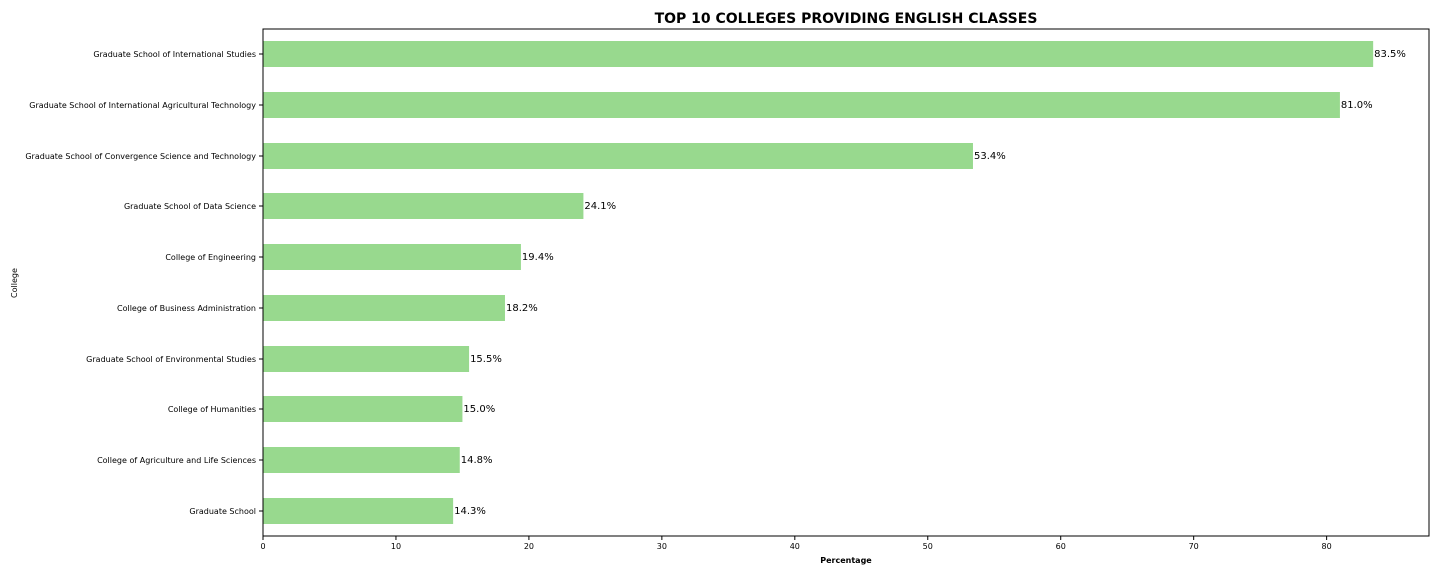  I want to click on x-tick-label: 20, so click(529, 546).